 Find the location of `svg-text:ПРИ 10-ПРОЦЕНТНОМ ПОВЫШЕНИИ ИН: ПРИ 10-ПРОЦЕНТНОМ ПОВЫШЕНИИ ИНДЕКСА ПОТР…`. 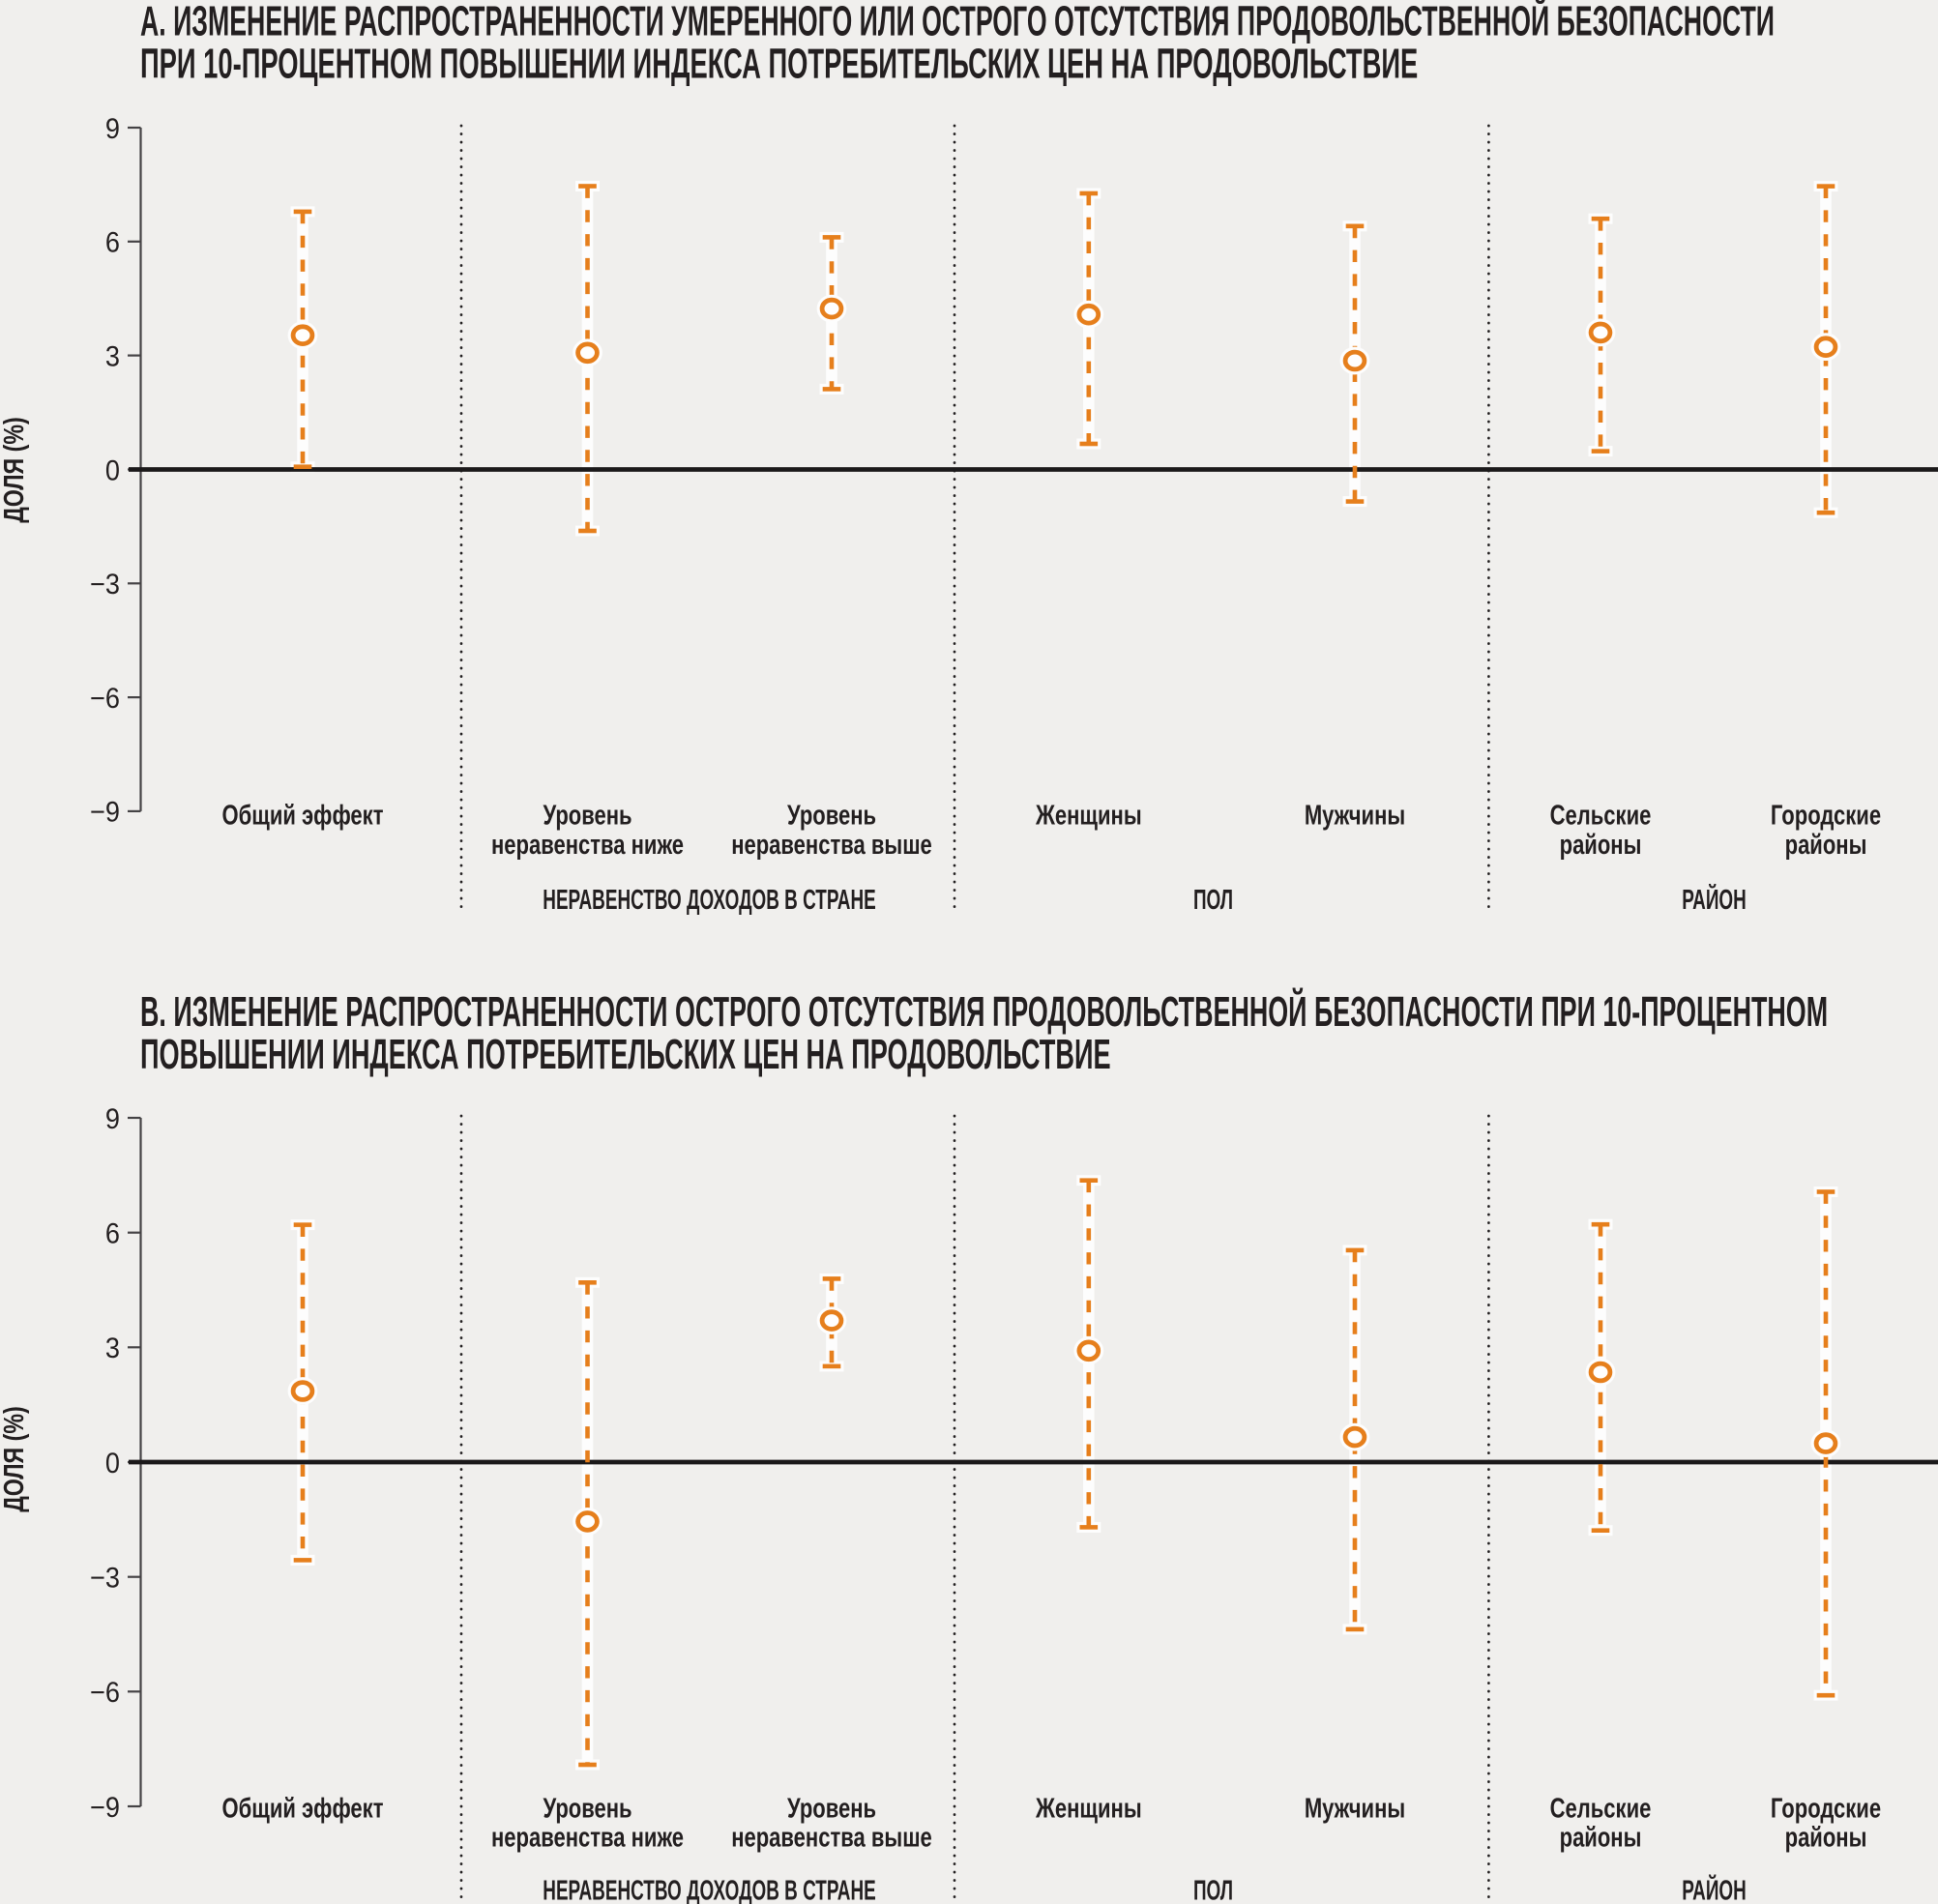

svg-text:ПРИ 10-ПРОЦЕНТНОМ ПОВЫШЕНИИ ИН: ПРИ 10-ПРОЦЕНТНОМ ПОВЫШЕНИИ ИНДЕКСА ПОТР… is located at coordinates (779, 64).